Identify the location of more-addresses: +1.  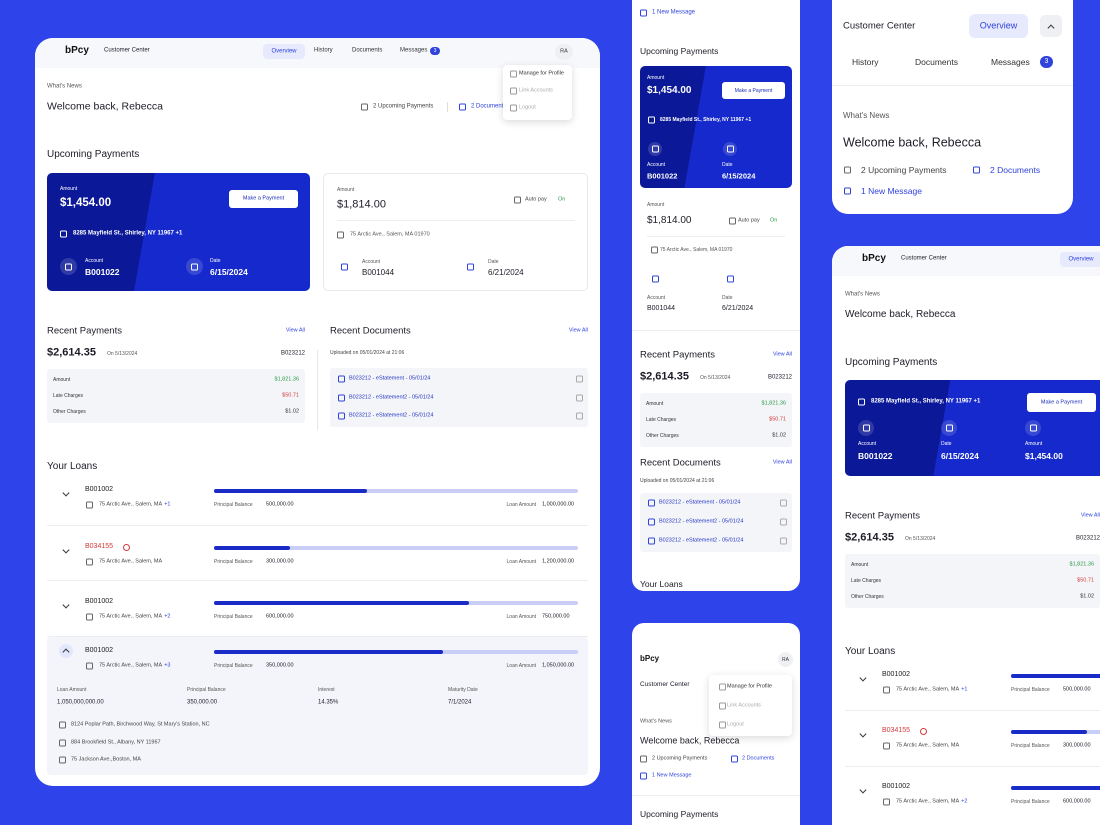
(964, 689).